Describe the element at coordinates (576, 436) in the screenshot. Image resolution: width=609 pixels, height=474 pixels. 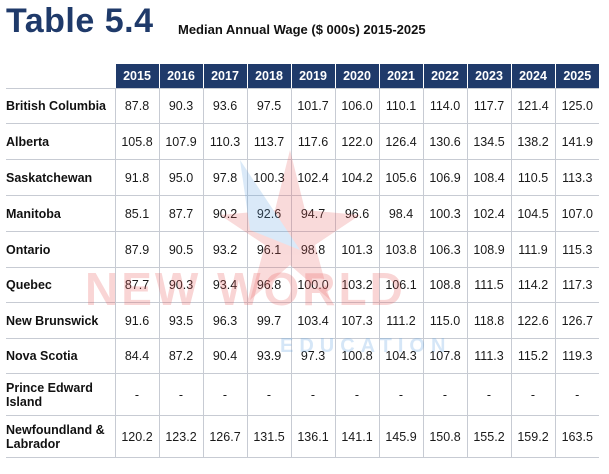
I see `table-cell: 163.5` at that location.